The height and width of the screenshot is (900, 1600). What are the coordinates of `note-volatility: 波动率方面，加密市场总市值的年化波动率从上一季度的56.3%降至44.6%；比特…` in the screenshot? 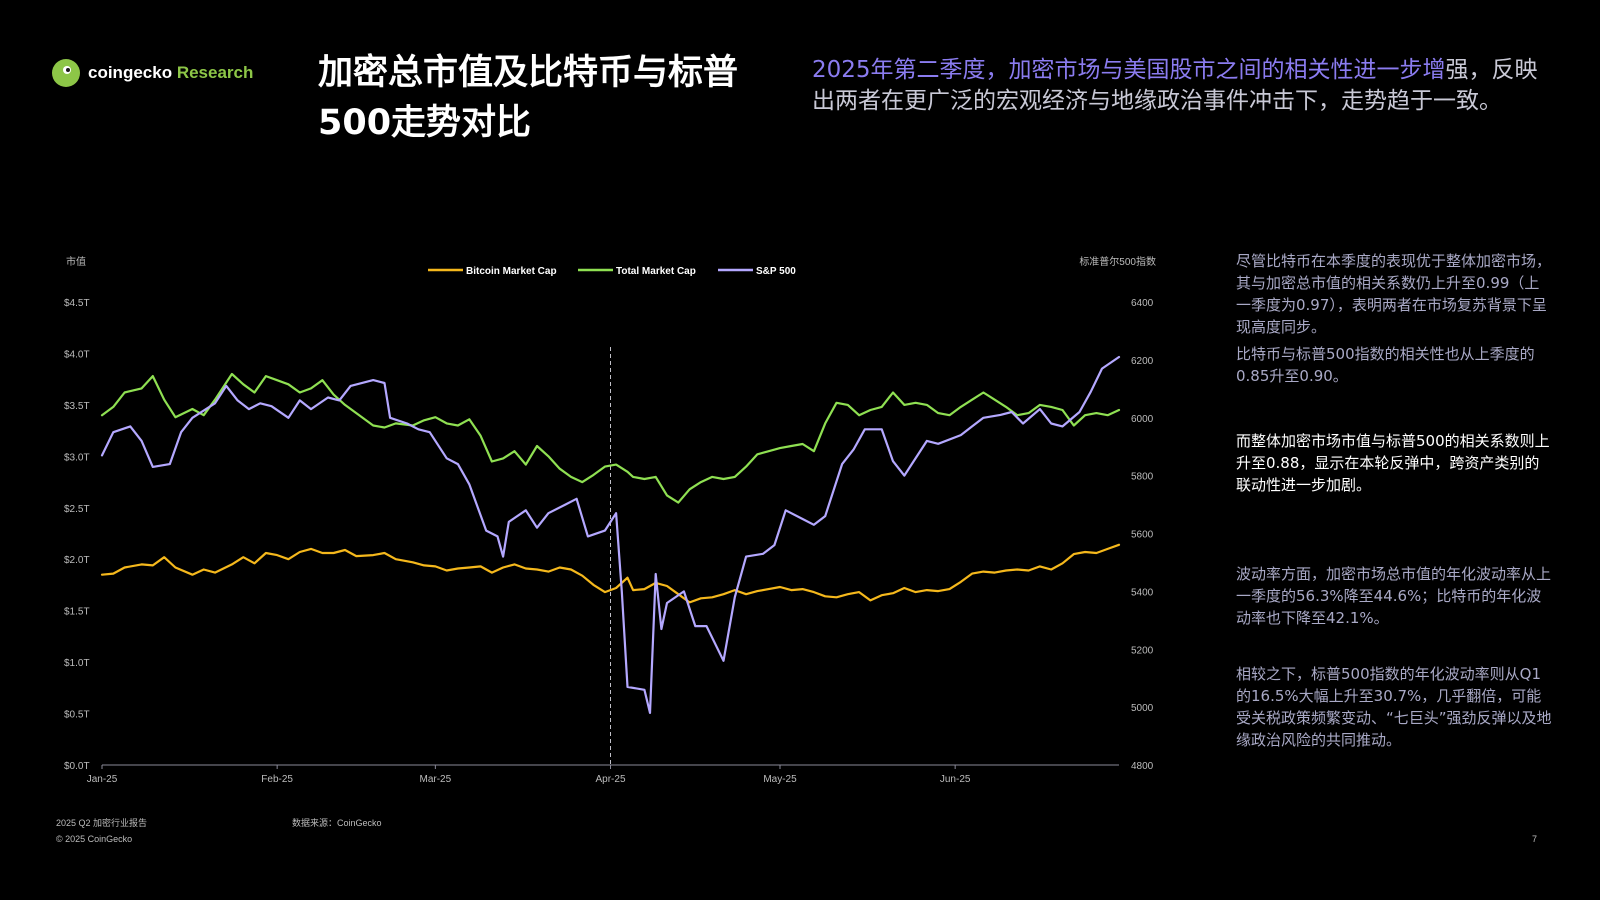 It's located at (1395, 596).